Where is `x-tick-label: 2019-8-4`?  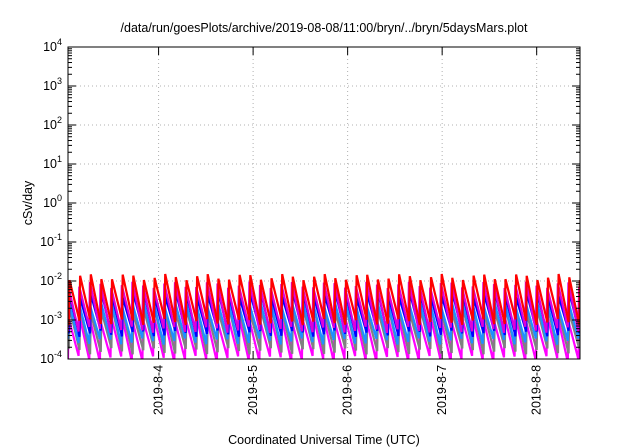
x-tick-label: 2019-8-4 is located at coordinates (159, 390).